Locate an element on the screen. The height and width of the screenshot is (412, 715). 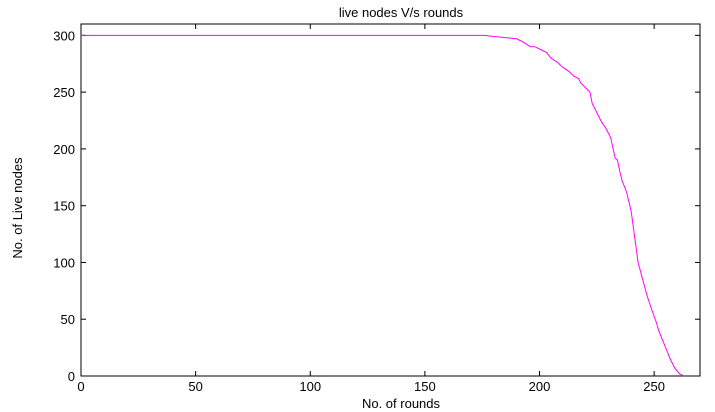
x-tick-label: 50 is located at coordinates (195, 386).